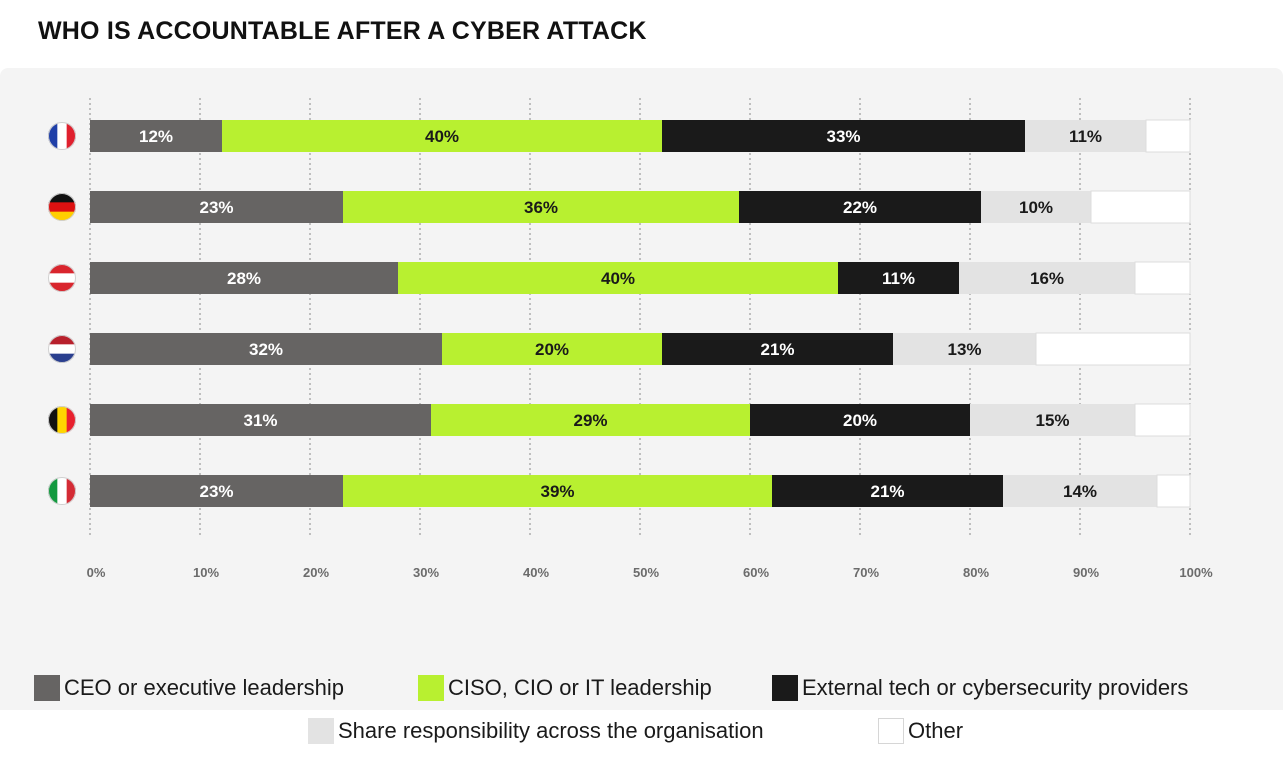  I want to click on flag-austria-icon, so click(62, 278).